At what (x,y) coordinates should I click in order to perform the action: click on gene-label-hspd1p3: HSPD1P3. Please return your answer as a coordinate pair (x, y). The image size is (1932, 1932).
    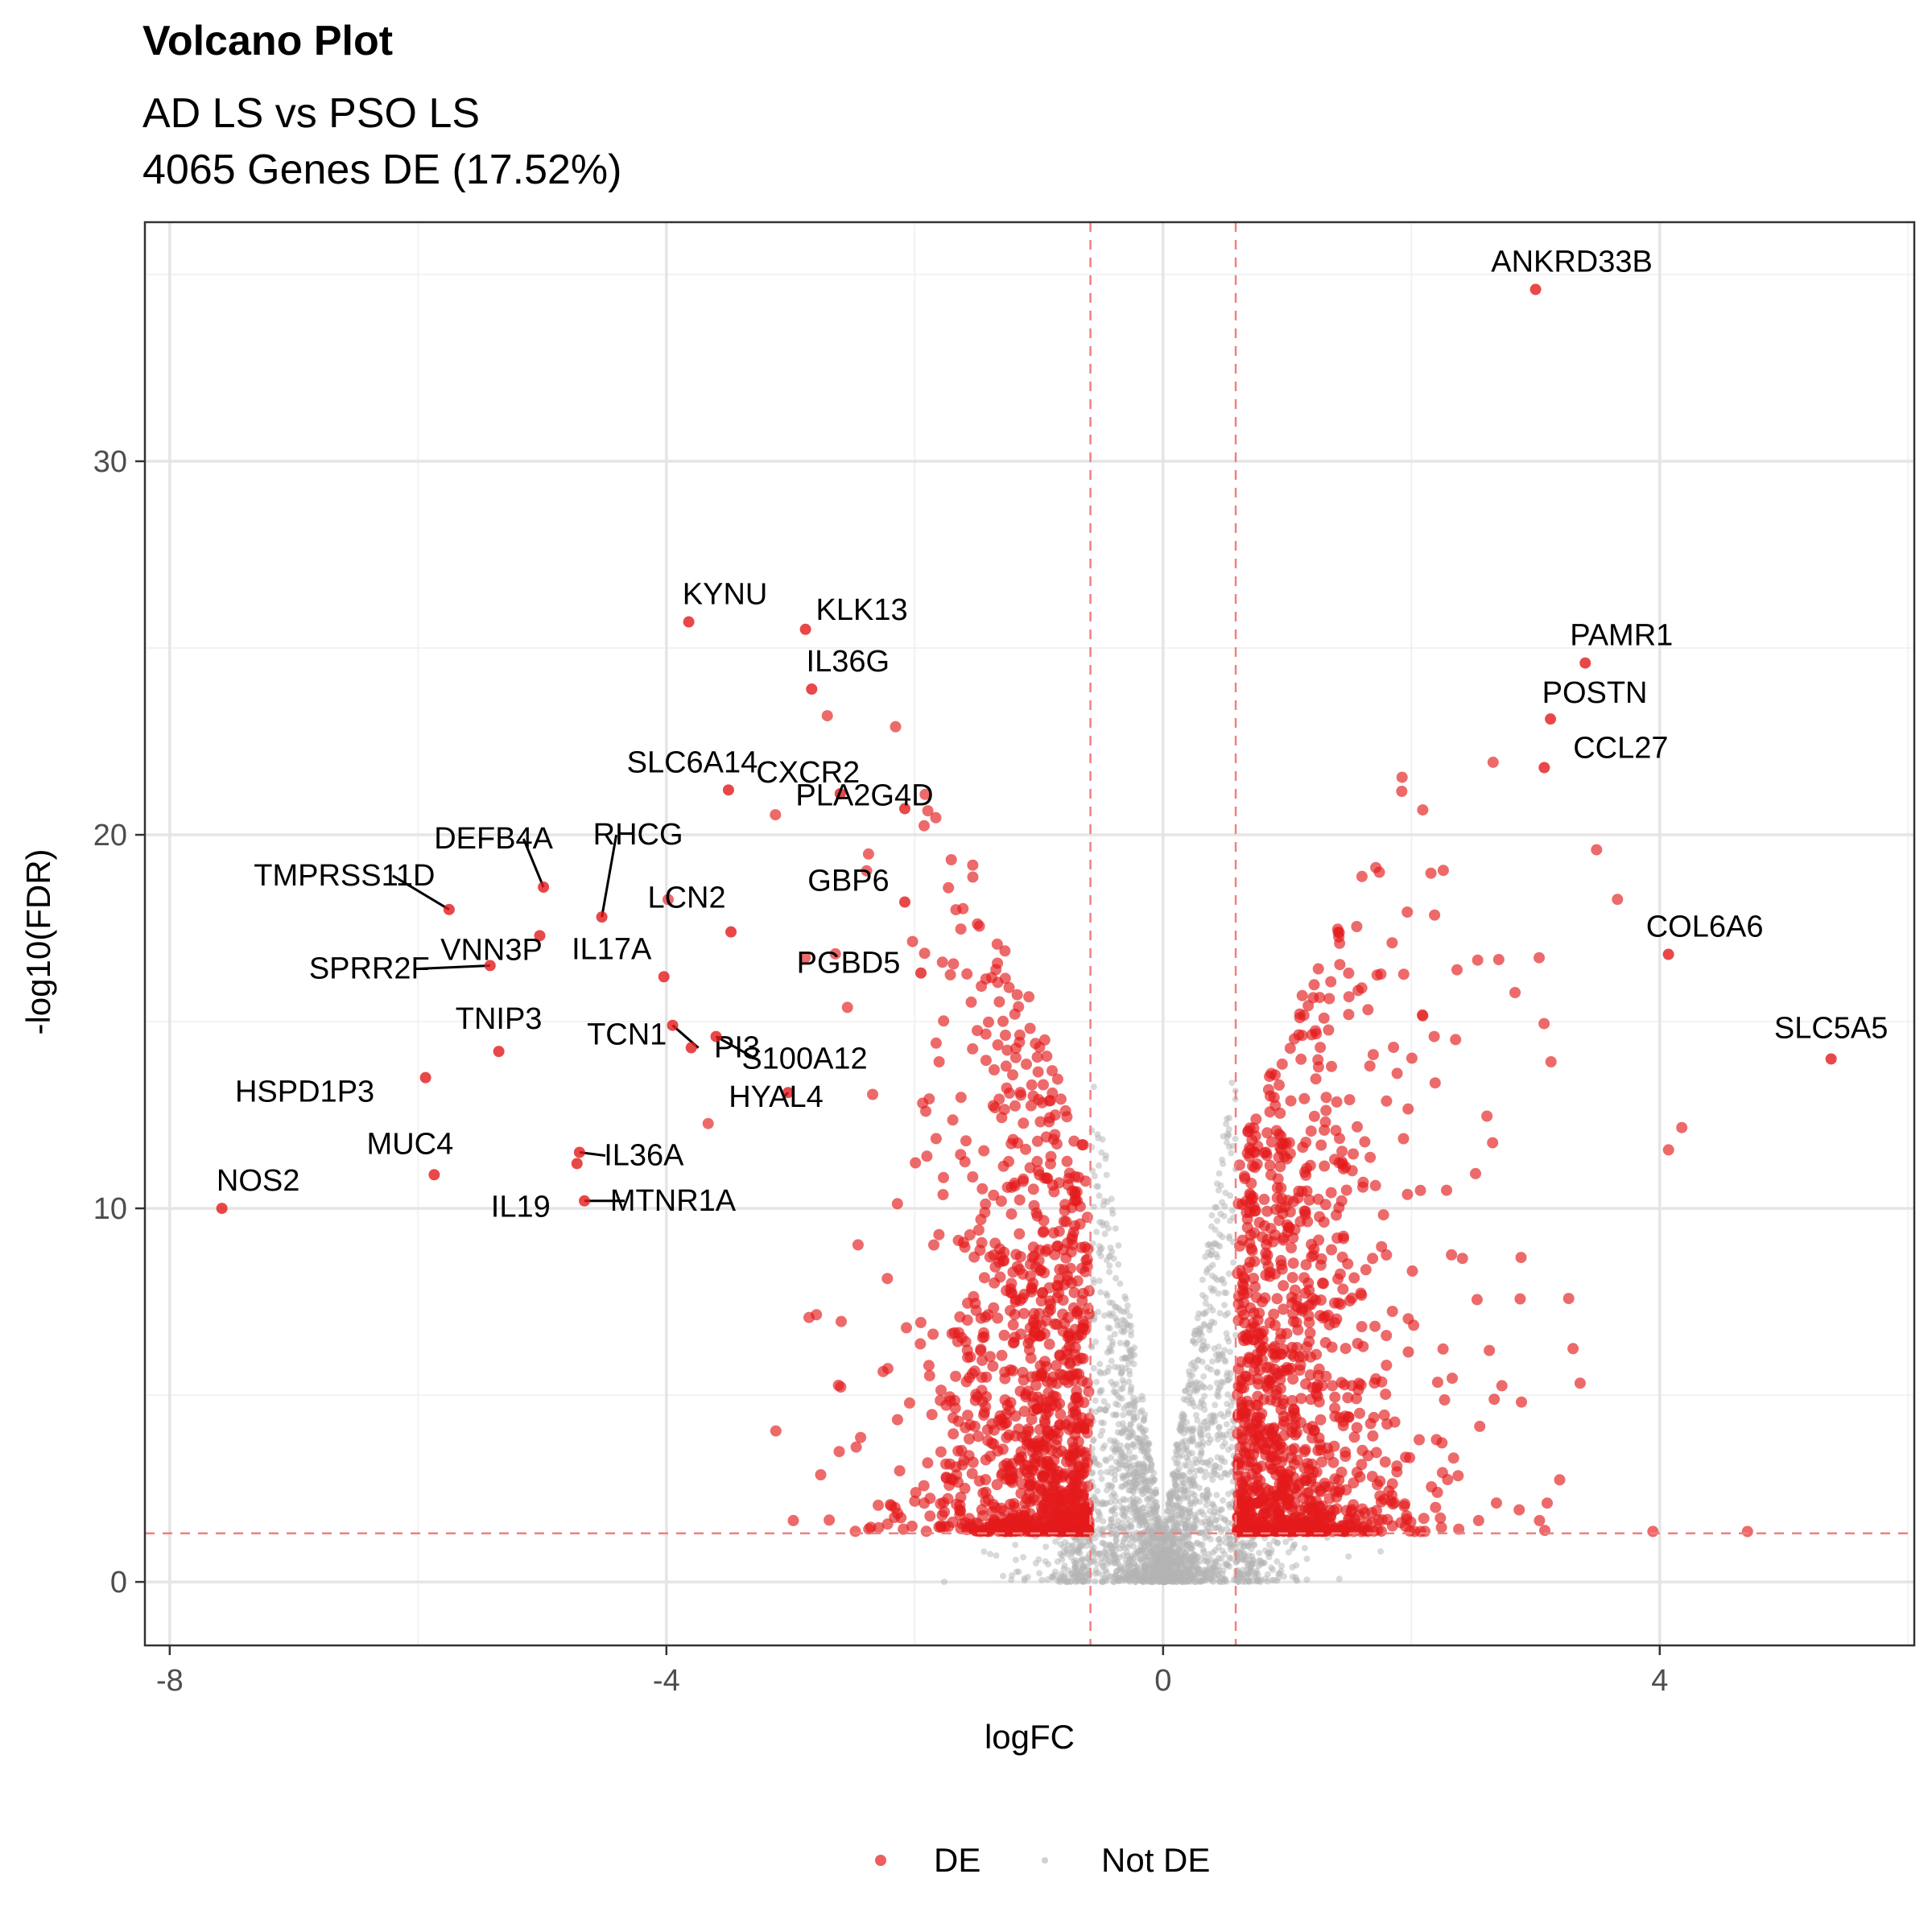
    Looking at the image, I should click on (304, 1092).